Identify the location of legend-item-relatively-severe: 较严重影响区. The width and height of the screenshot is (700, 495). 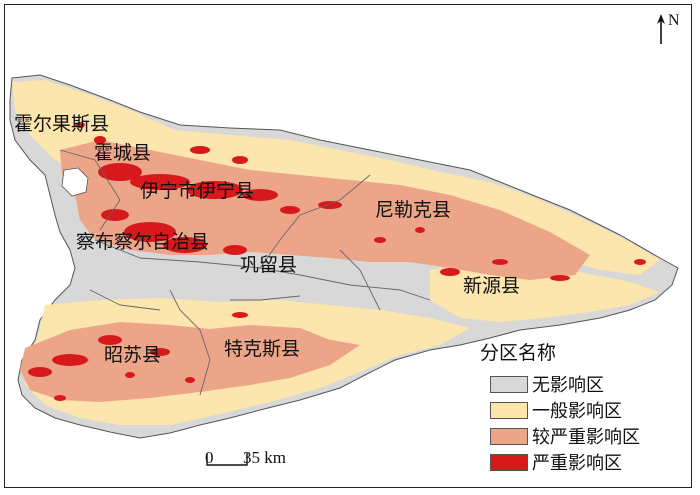
(586, 436).